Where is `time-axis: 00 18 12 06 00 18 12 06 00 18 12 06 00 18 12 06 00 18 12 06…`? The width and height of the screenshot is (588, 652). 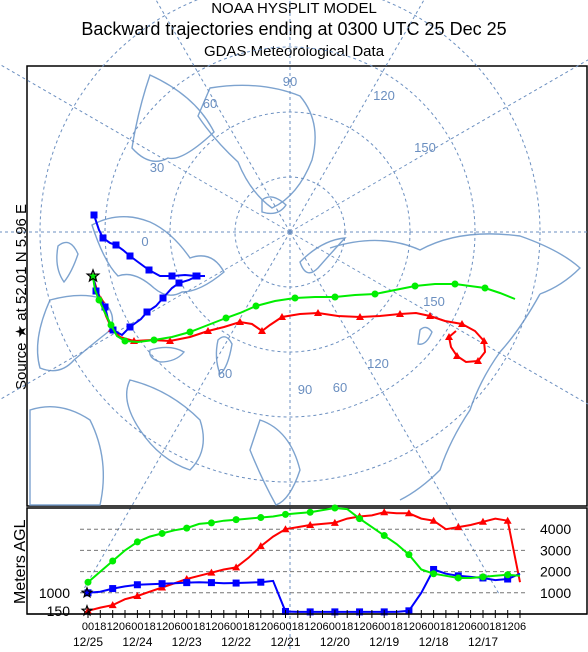 time-axis: 00 18 12 06 00 18 12 06 00 18 12 06 00 18 12 06 00 18 12 06… is located at coordinates (307, 629).